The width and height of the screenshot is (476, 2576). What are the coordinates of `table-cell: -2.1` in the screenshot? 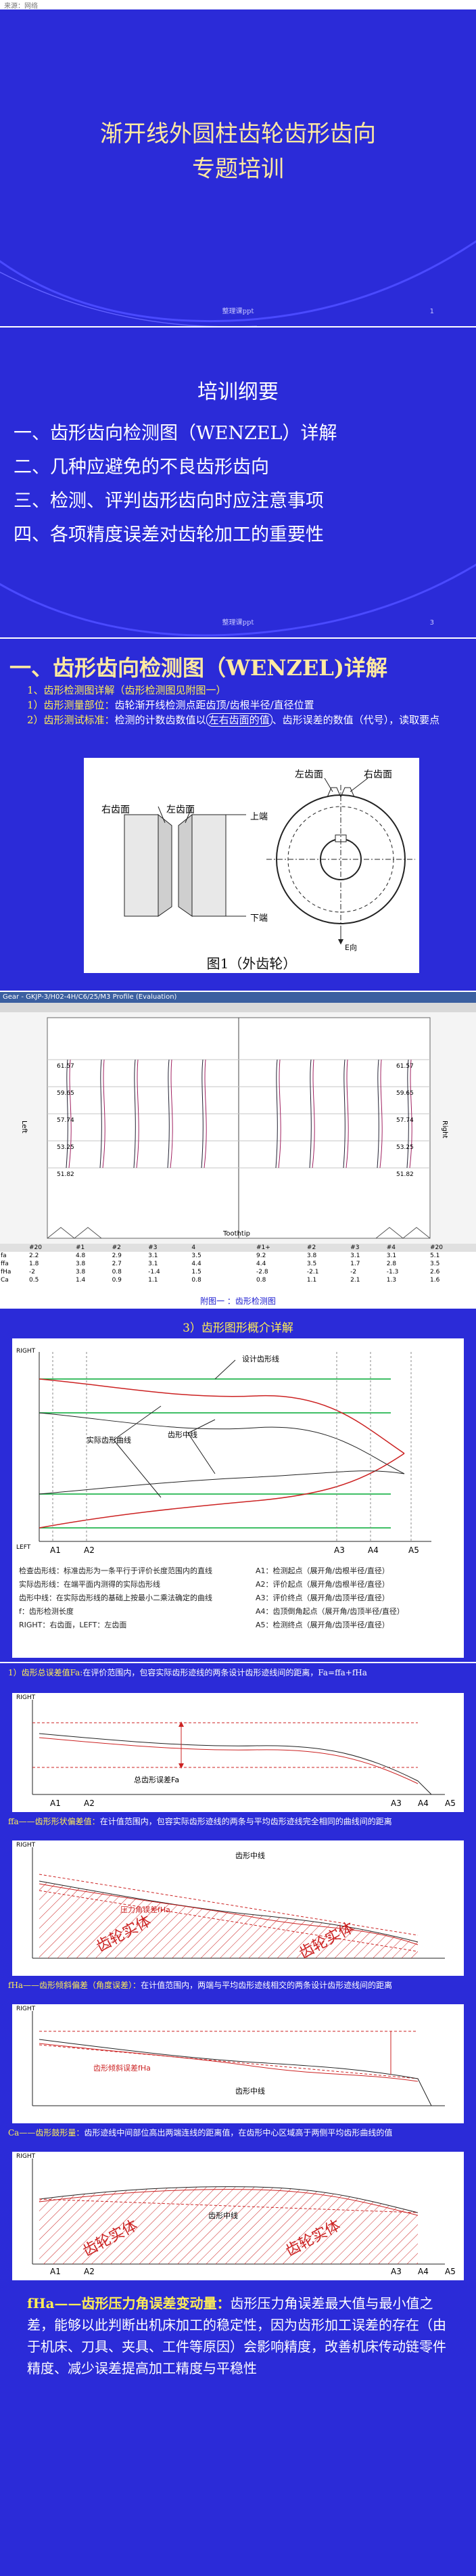 It's located at (312, 1272).